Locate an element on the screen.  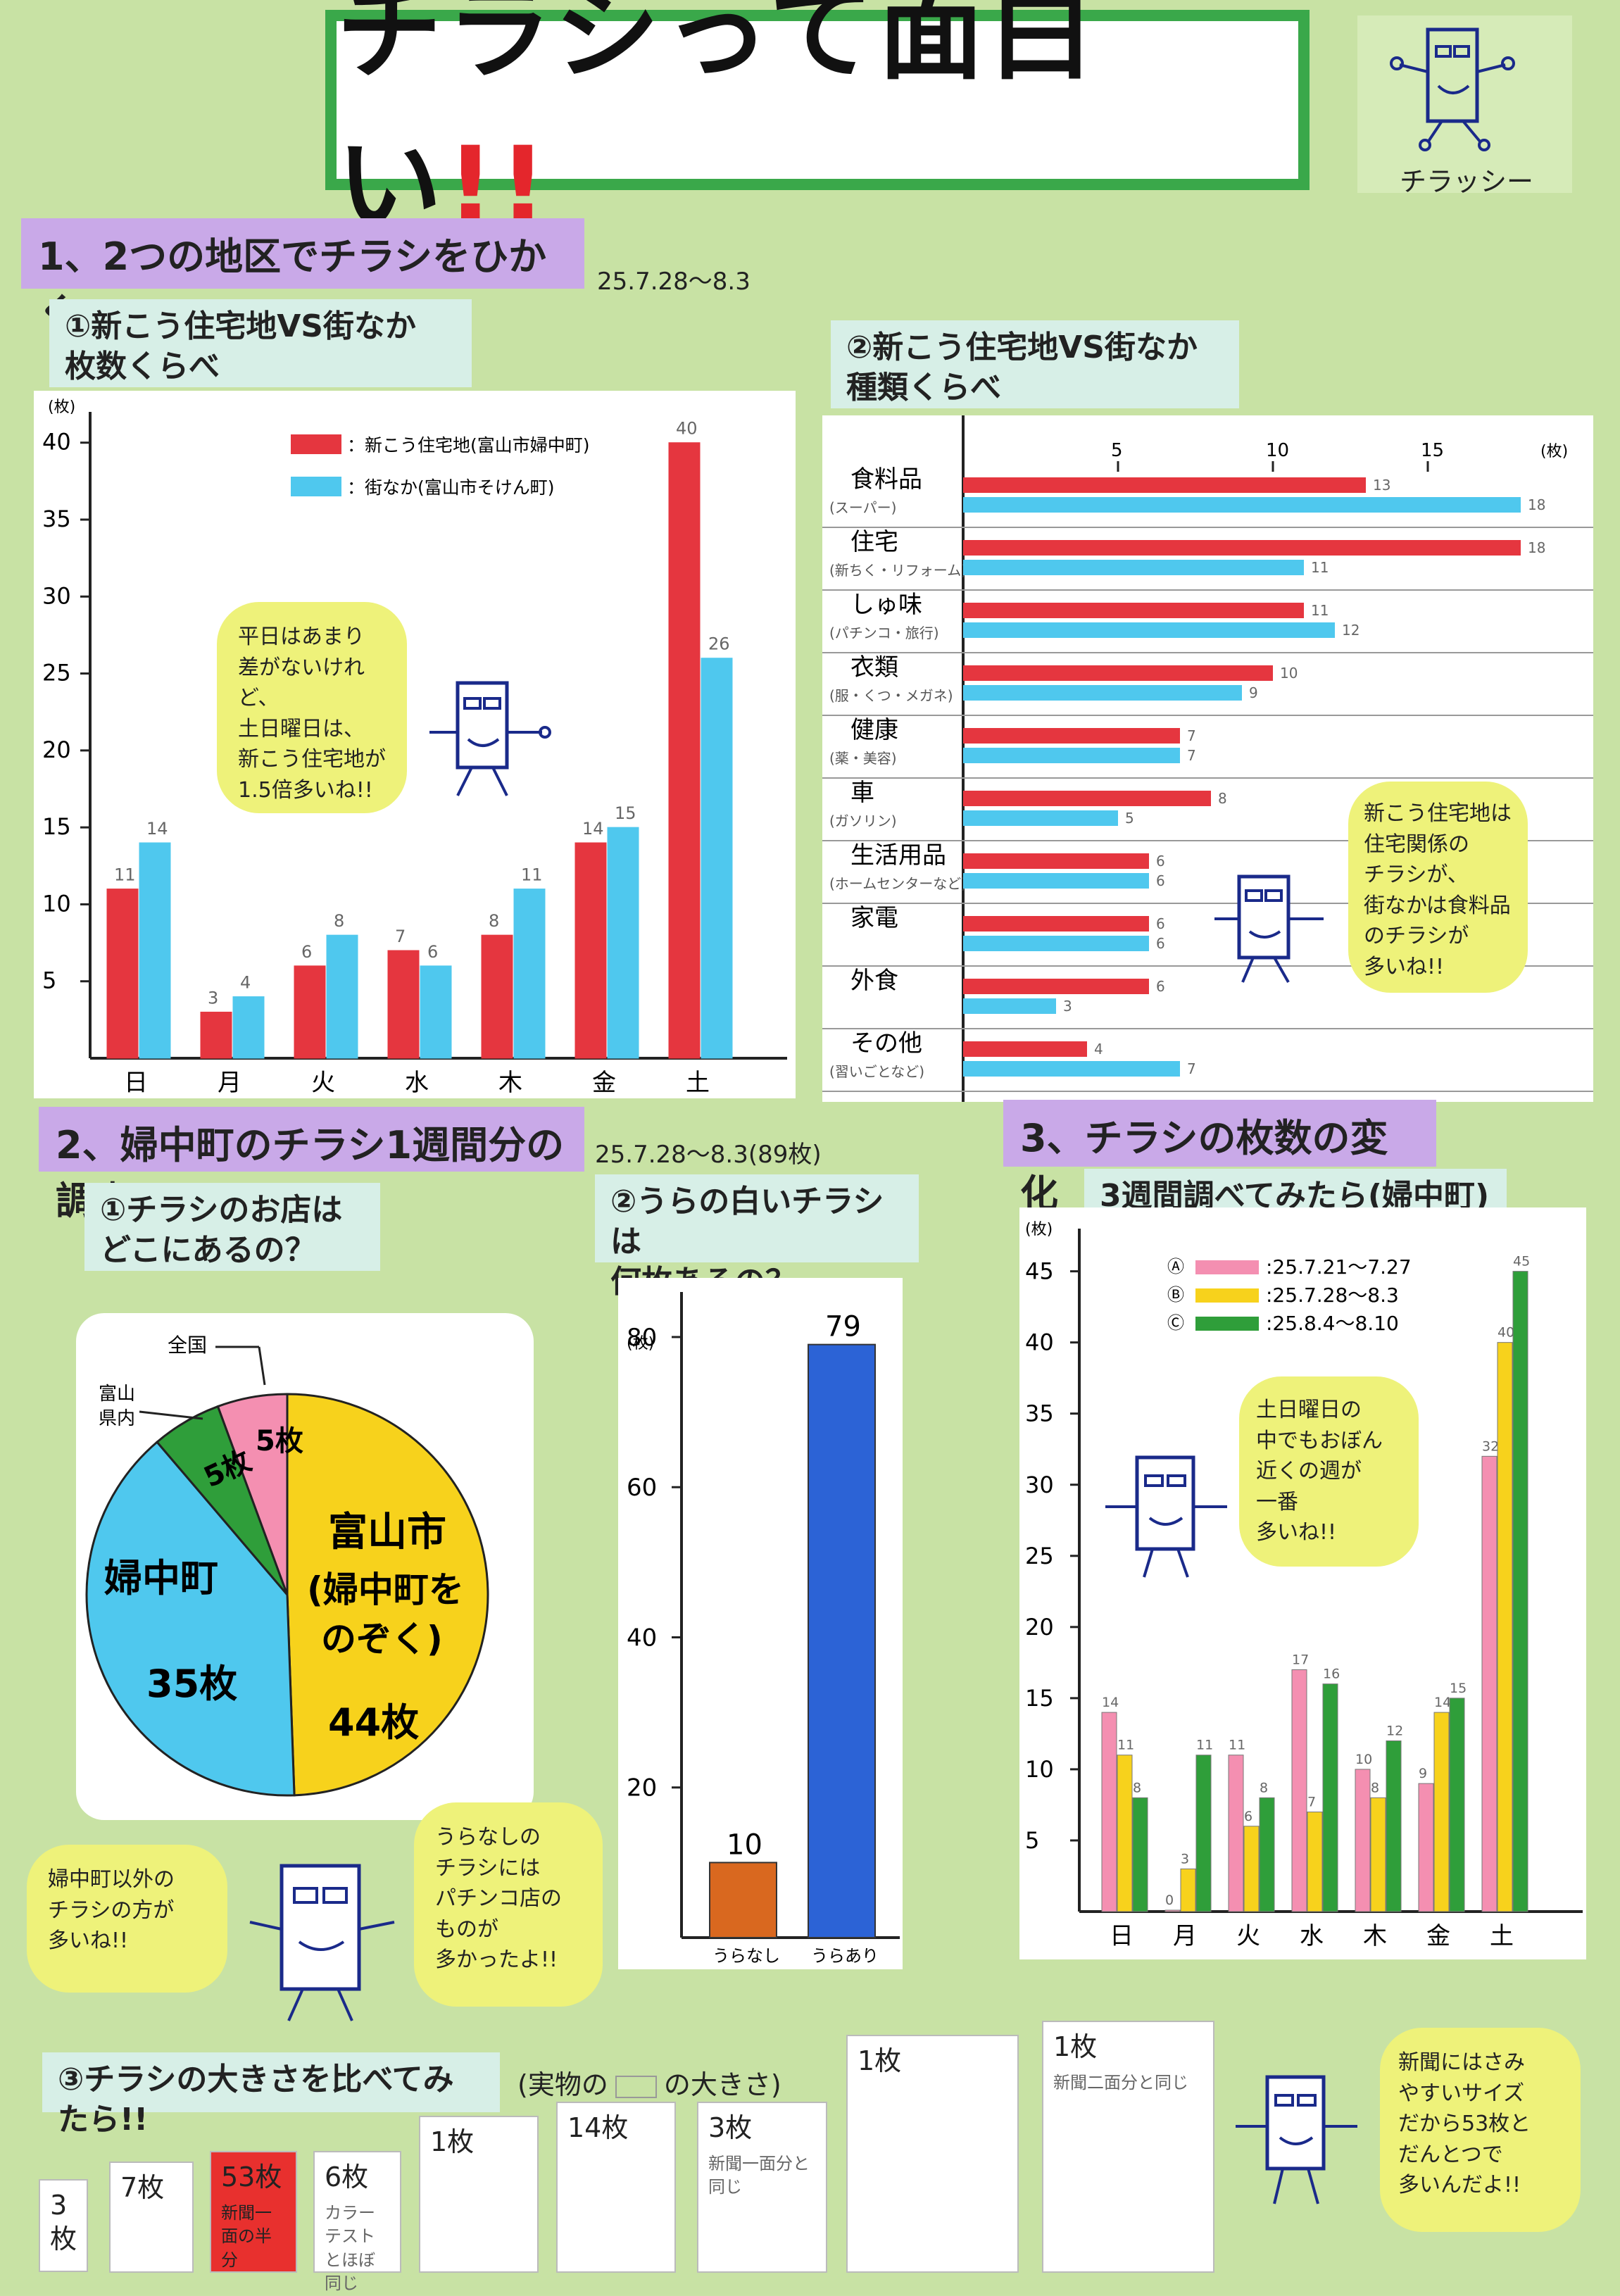
size-box-0: 3枚 is located at coordinates (63, 2225).